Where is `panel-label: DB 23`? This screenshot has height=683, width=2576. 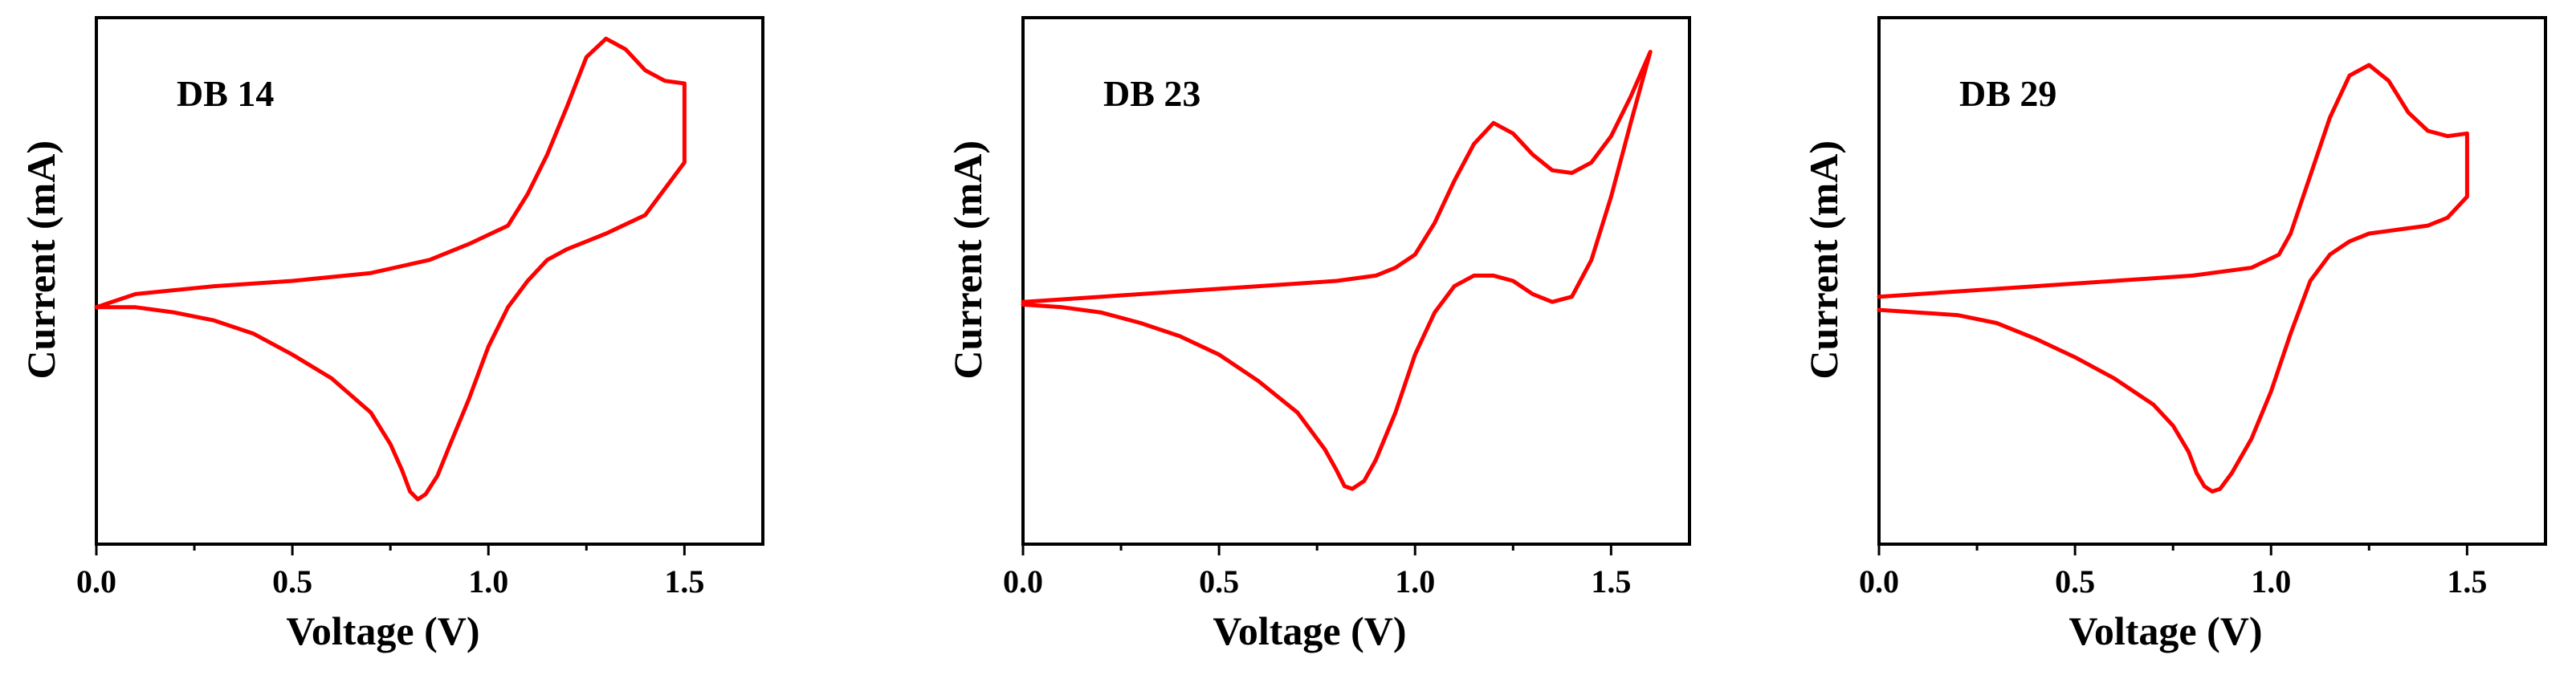
panel-label: DB 23 is located at coordinates (1151, 93).